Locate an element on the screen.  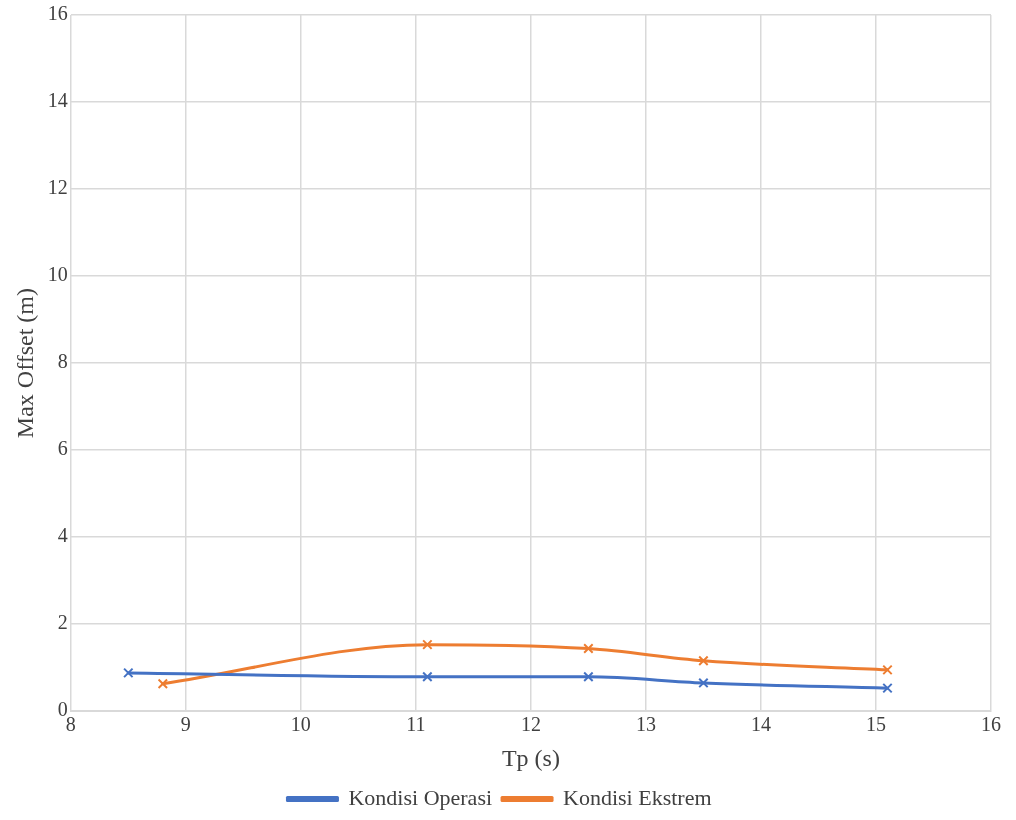
x-tick-label: 13 is located at coordinates (645, 724).